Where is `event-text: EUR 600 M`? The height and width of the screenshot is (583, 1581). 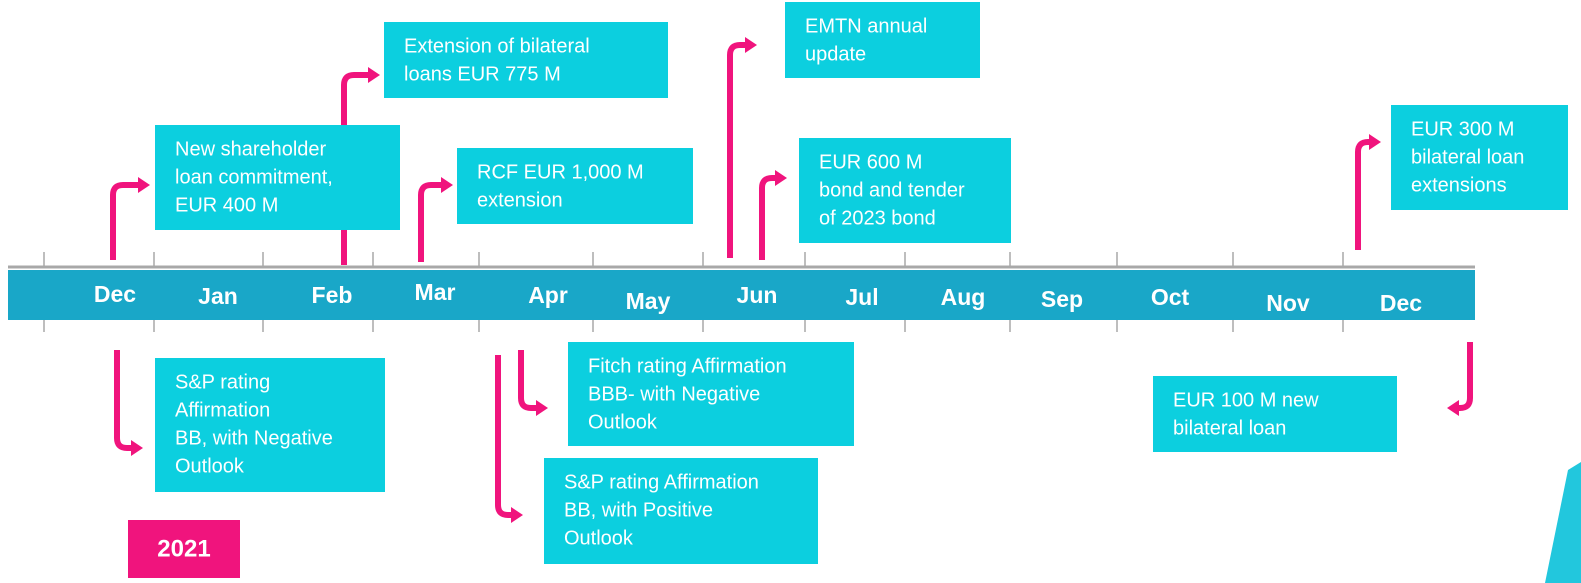
event-text: EUR 600 M is located at coordinates (870, 162).